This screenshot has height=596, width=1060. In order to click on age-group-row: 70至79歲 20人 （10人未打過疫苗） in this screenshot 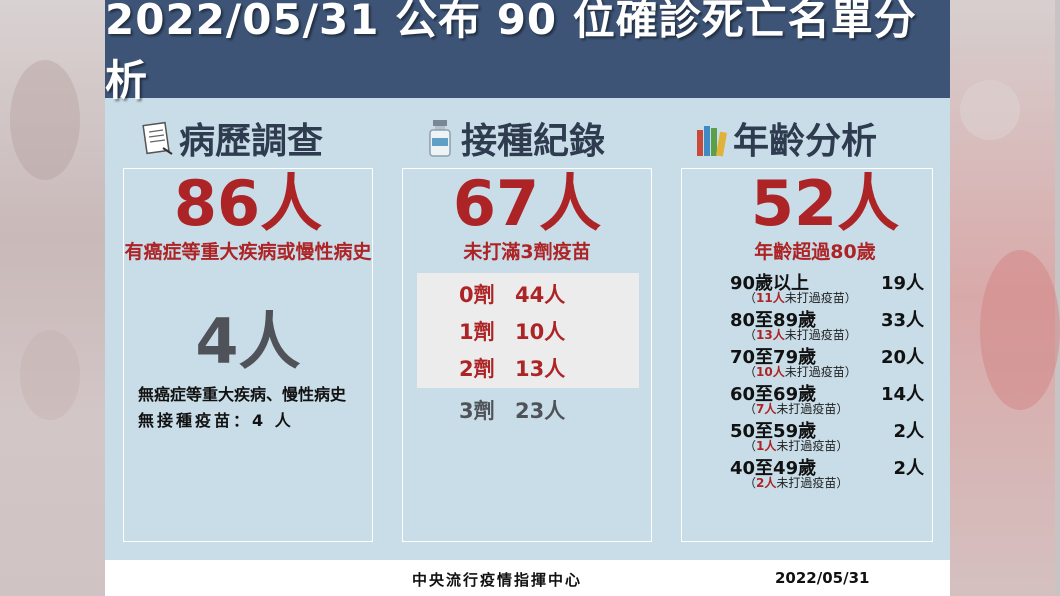, I will do `click(807, 361)`.